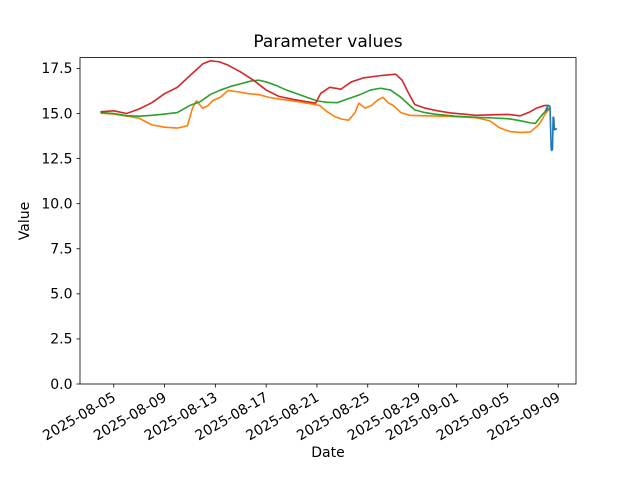 The image size is (640, 480). I want to click on y-tick-label: 15.0, so click(56, 114).